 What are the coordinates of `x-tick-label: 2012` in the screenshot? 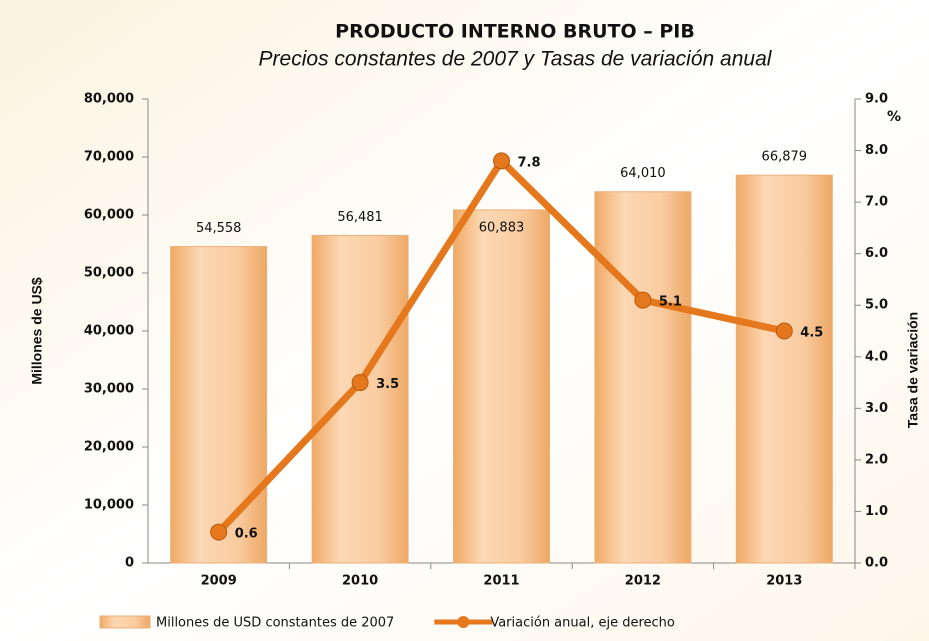 It's located at (643, 581).